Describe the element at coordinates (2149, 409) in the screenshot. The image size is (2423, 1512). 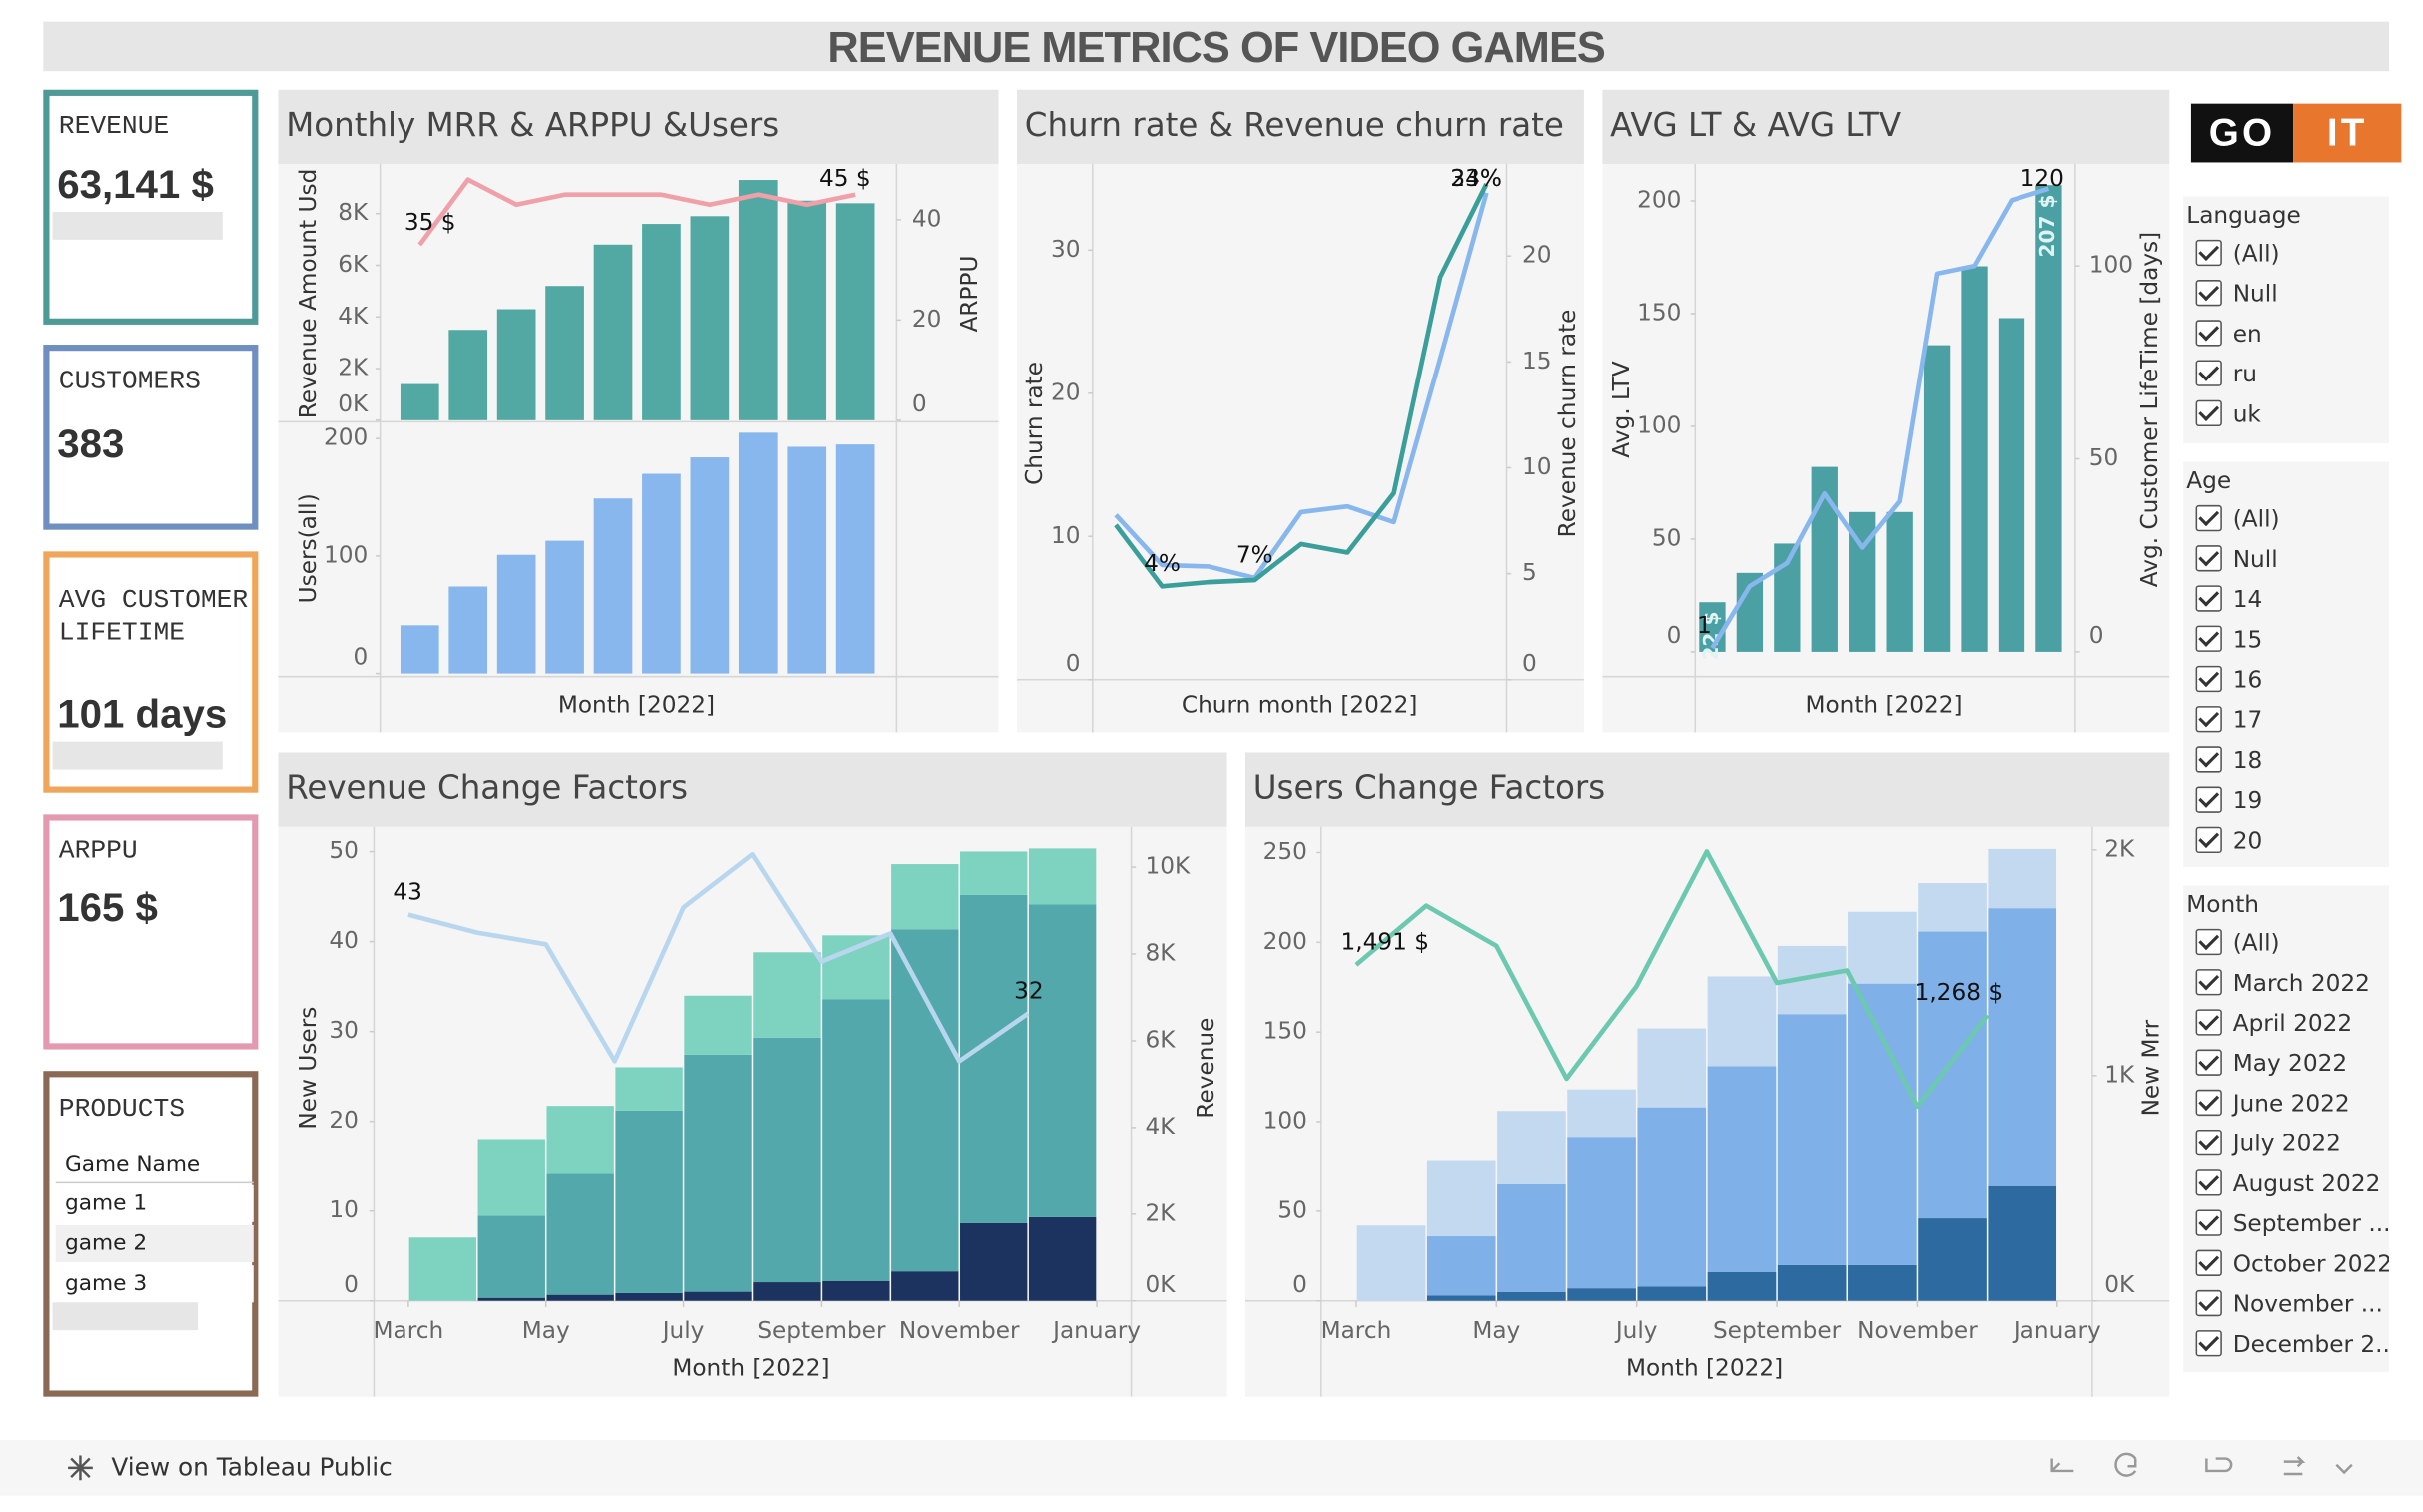
I see `y2-axis-title: Avg. Customer LifeTime [days]` at that location.